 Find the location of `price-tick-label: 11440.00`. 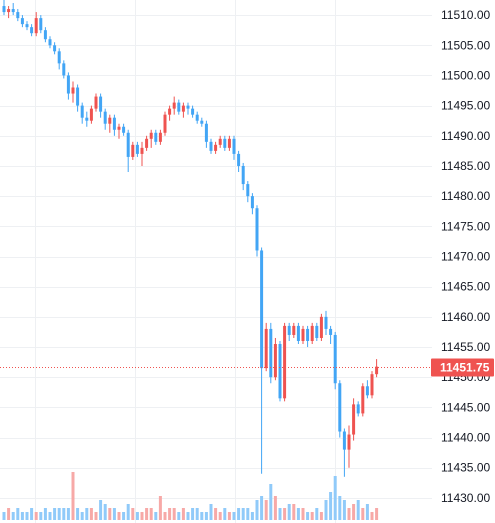

price-tick-label: 11440.00 is located at coordinates (465, 438).